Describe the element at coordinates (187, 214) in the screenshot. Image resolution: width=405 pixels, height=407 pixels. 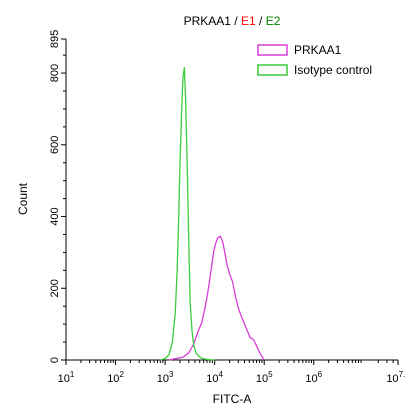
I see `series-line-isotype-control` at that location.